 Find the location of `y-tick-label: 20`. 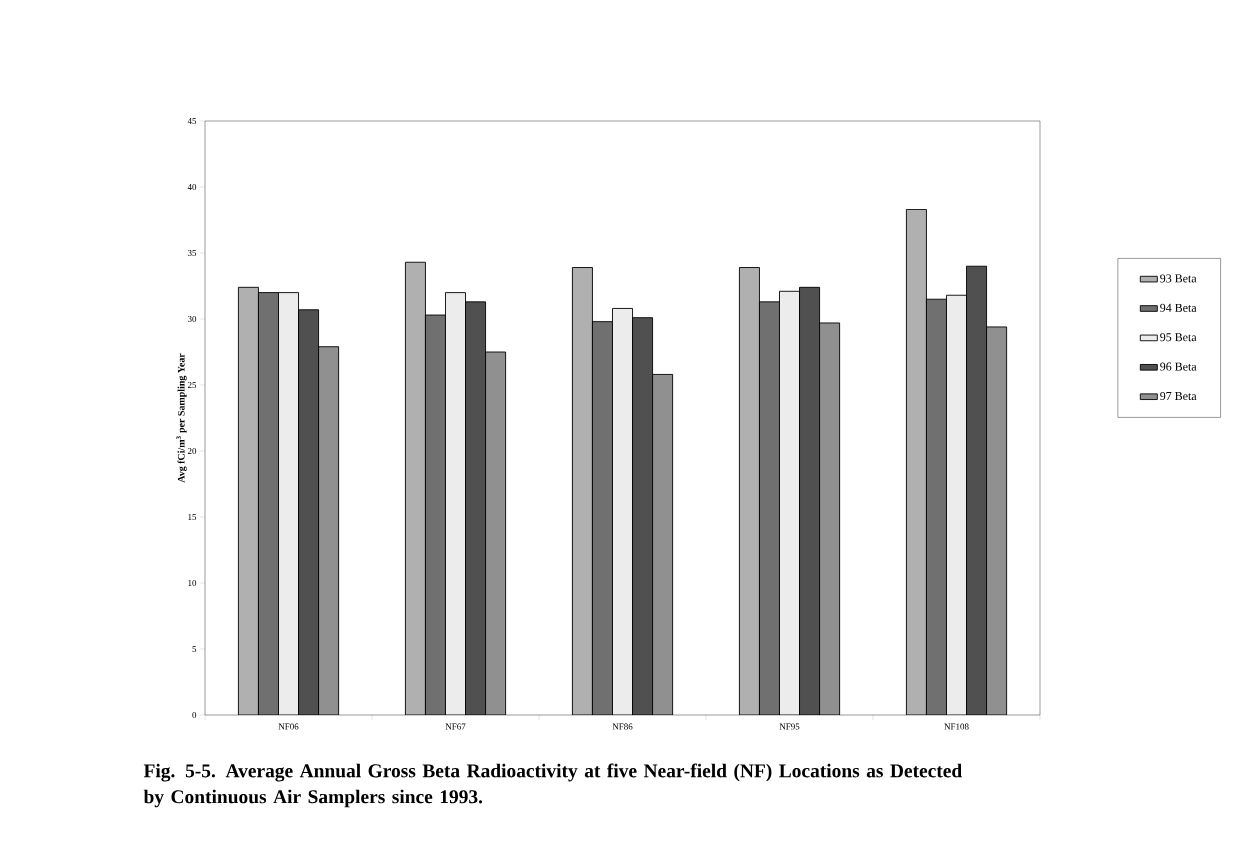

y-tick-label: 20 is located at coordinates (192, 451).